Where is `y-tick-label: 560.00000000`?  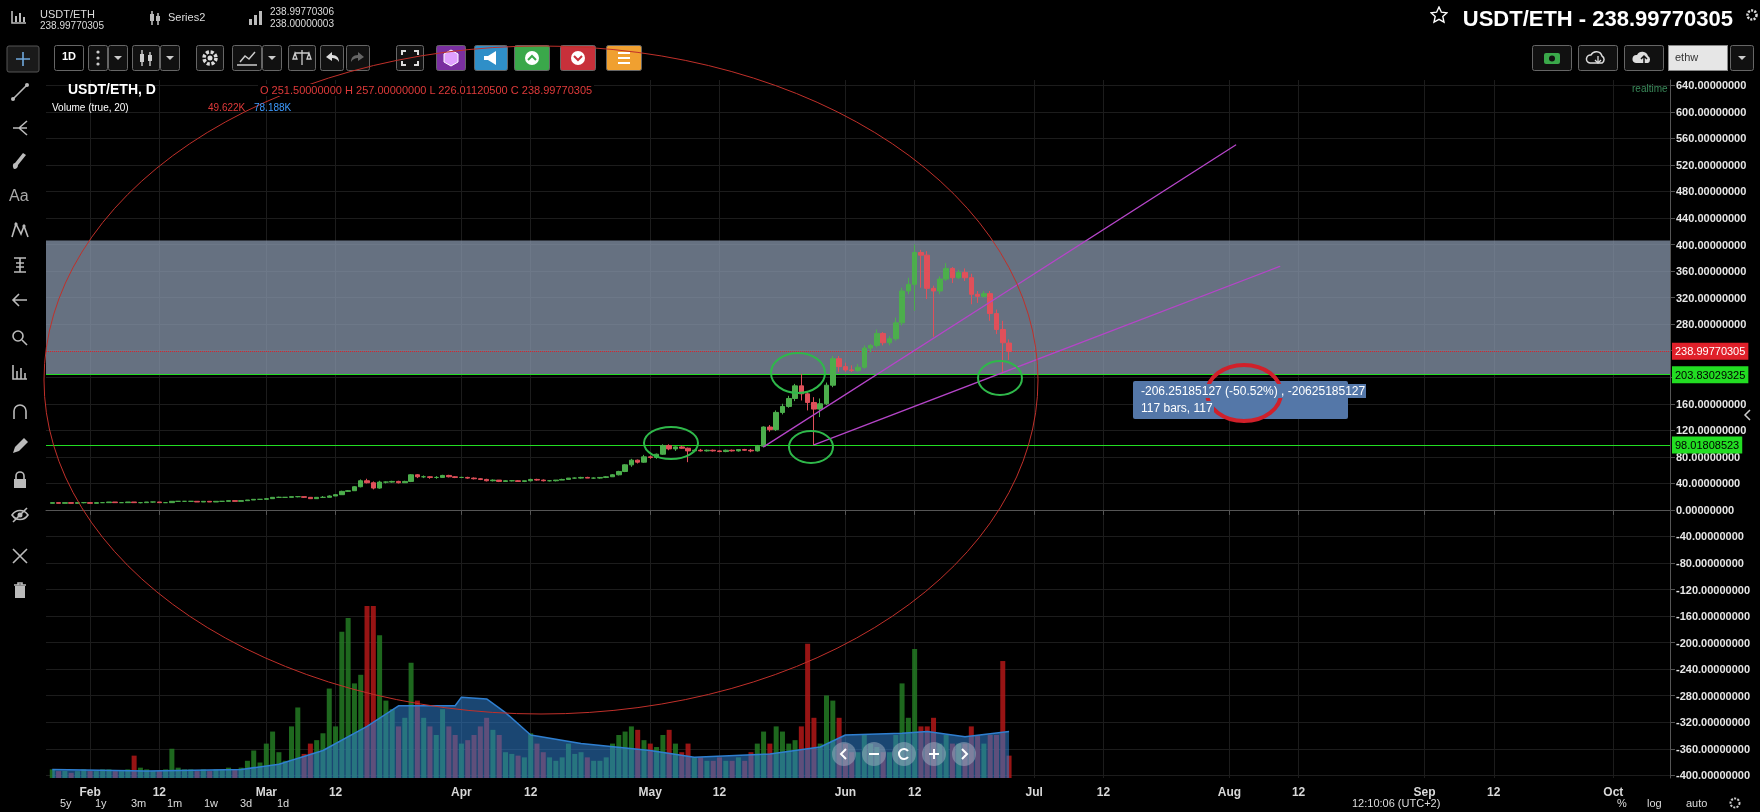 y-tick-label: 560.00000000 is located at coordinates (1711, 138).